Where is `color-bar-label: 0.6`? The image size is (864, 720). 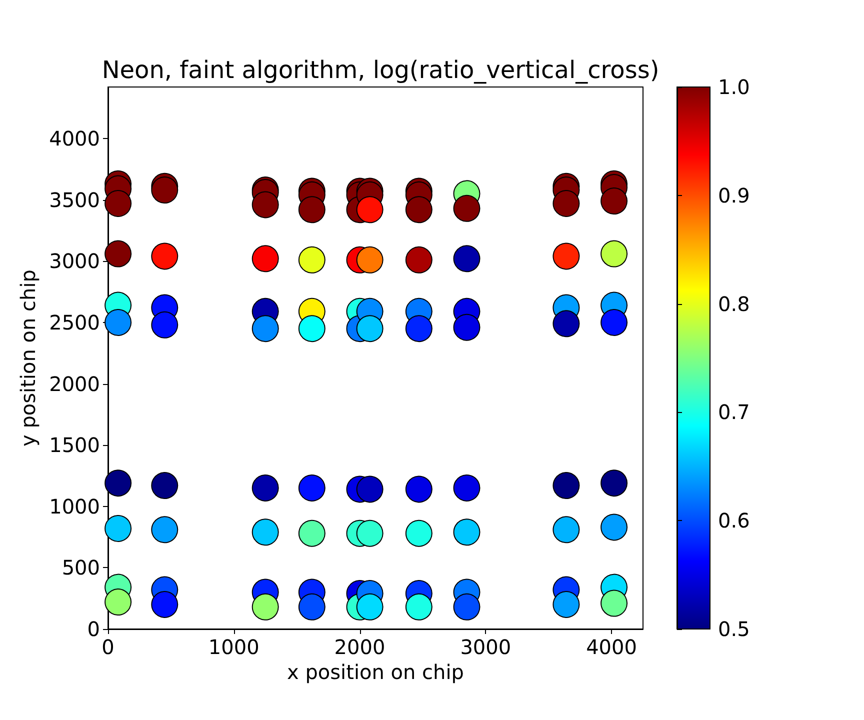 color-bar-label: 0.6 is located at coordinates (734, 520).